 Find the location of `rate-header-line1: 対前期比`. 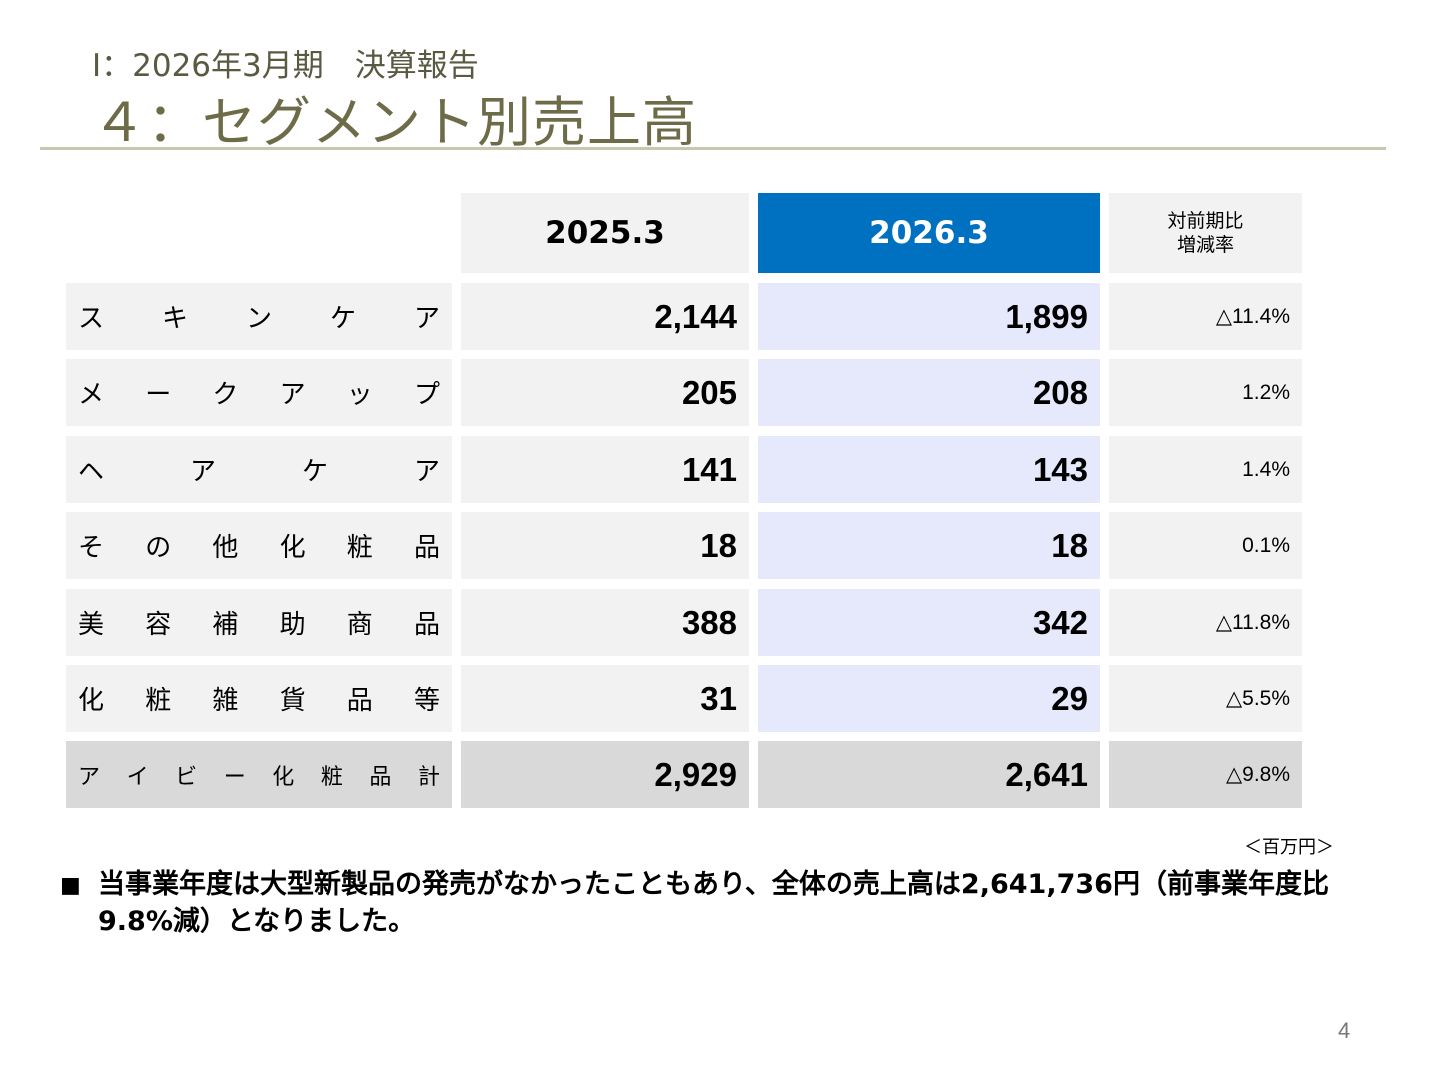

rate-header-line1: 対前期比 is located at coordinates (1205, 221).